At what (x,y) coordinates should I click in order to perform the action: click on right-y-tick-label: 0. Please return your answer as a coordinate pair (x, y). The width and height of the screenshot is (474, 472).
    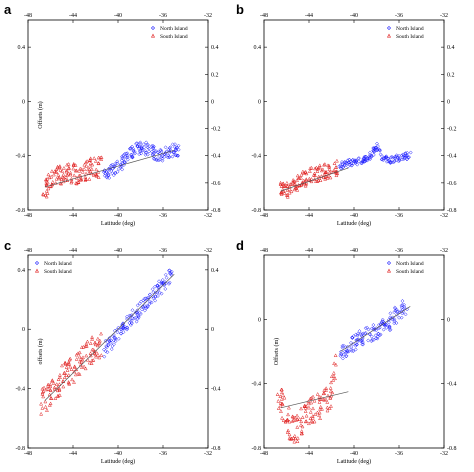
    Looking at the image, I should click on (448, 320).